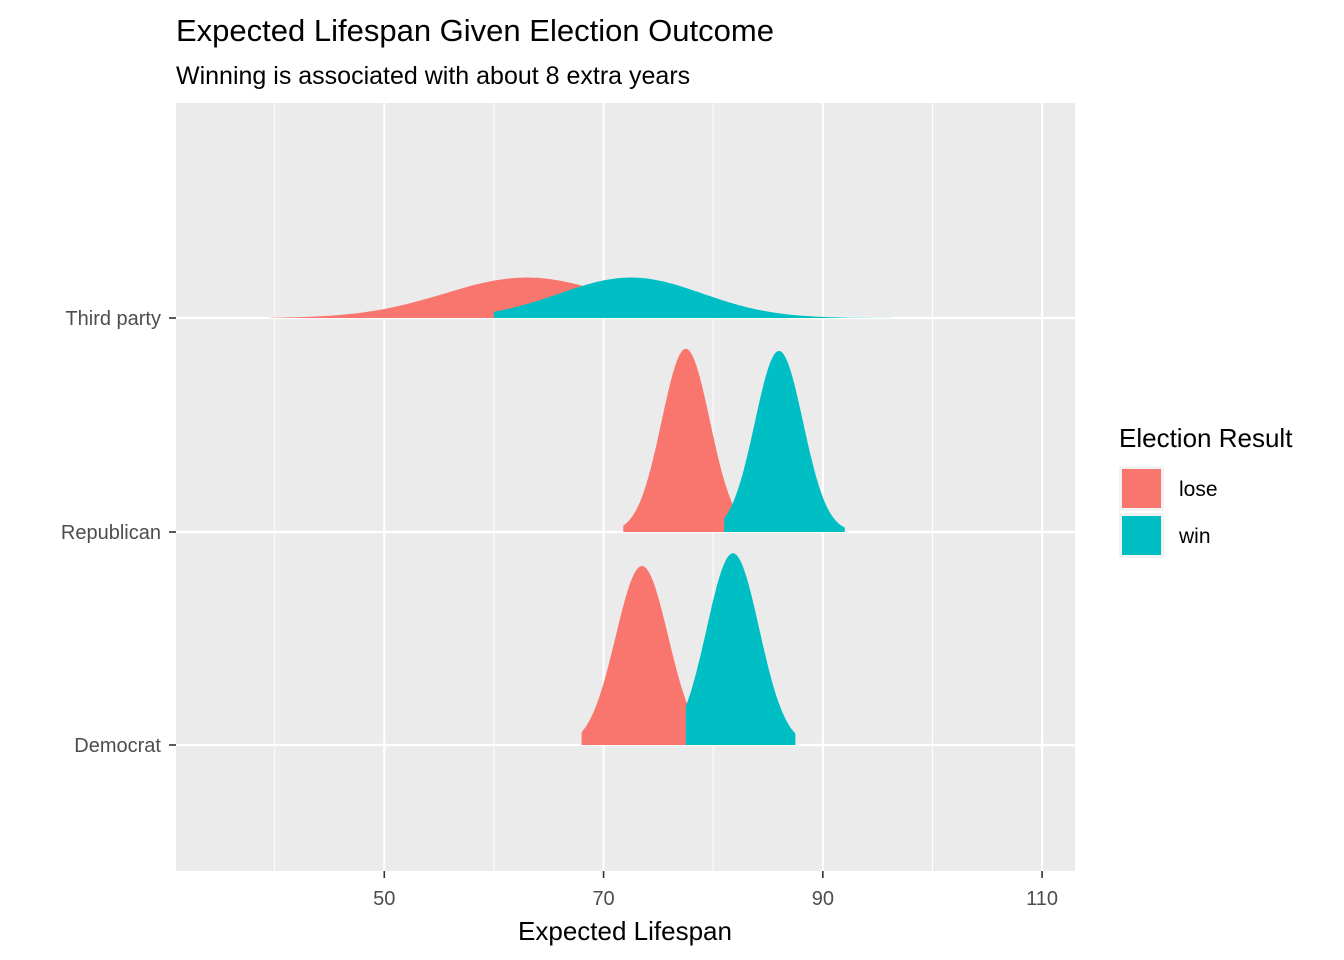 The image size is (1344, 960). What do you see at coordinates (117, 746) in the screenshot?
I see `y-tick-label: Democrat` at bounding box center [117, 746].